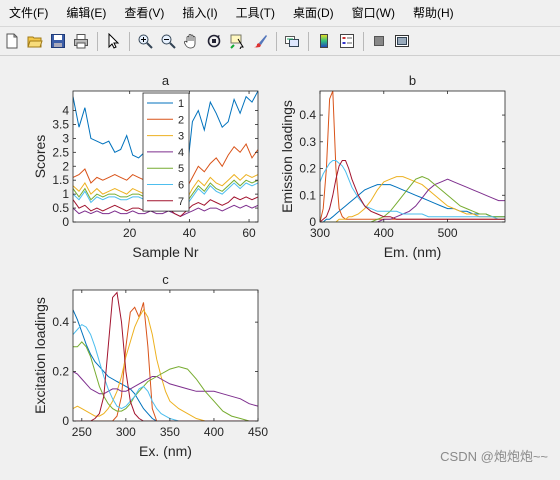 This screenshot has height=480, width=560. What do you see at coordinates (200, 13) in the screenshot?
I see `menu-insert: 插入(I)` at bounding box center [200, 13].